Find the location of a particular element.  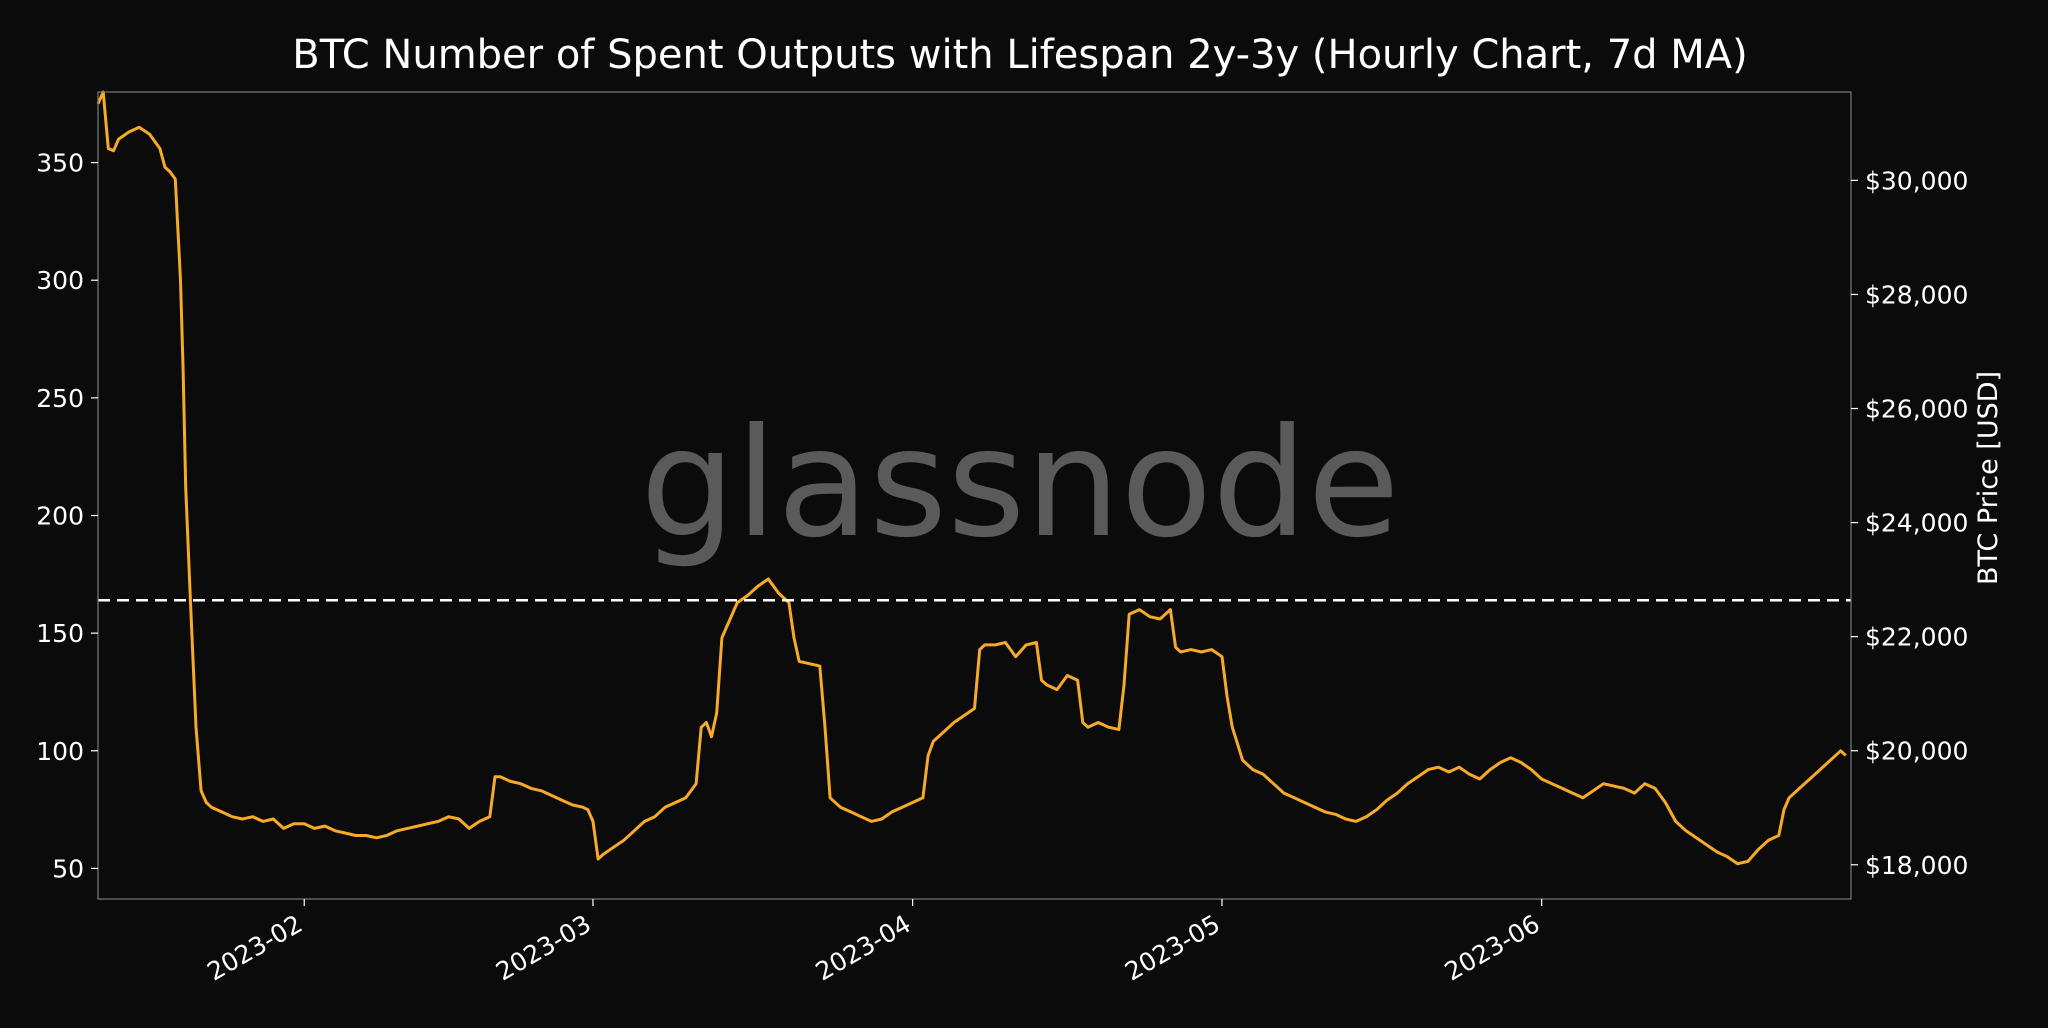

right-tick-label: $28,000 is located at coordinates (1916, 294).